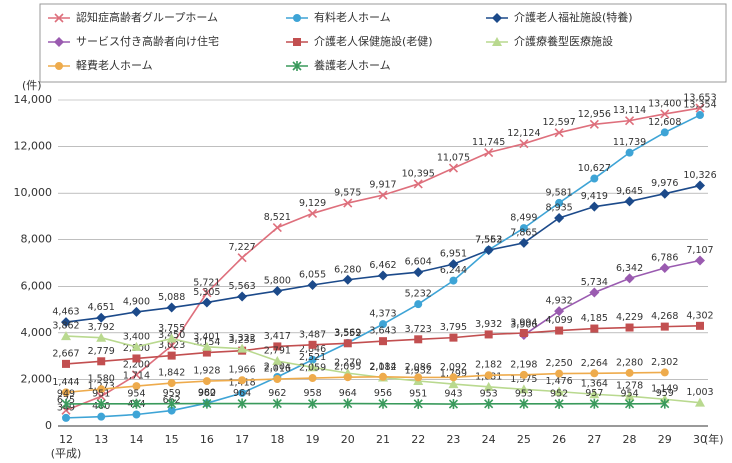 This screenshot has height=463, width=732. What do you see at coordinates (382, 331) in the screenshot?
I see `value-label: 3,643` at bounding box center [382, 331].